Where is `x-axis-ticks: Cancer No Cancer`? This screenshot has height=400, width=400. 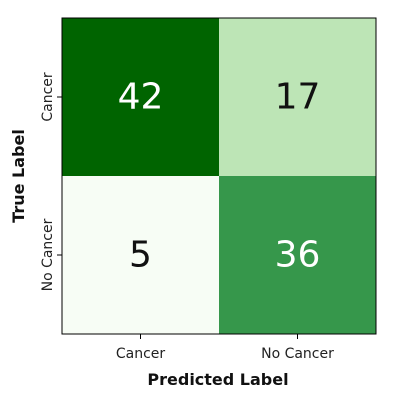 x-axis-ticks: Cancer No Cancer is located at coordinates (225, 348).